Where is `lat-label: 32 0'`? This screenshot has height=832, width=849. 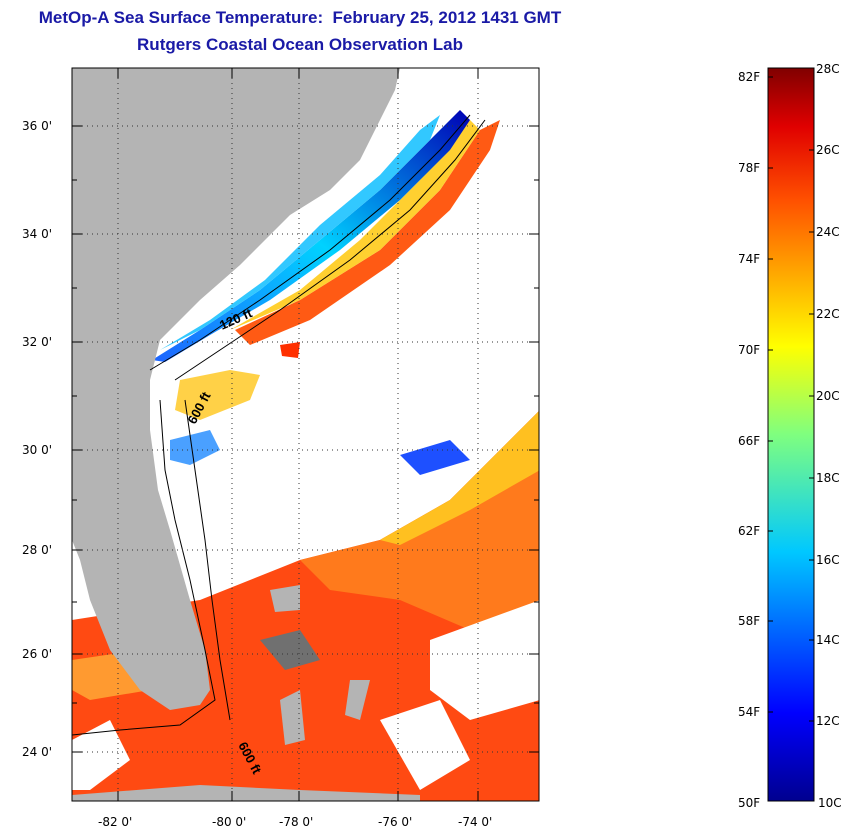
lat-label: 32 0' is located at coordinates (37, 342).